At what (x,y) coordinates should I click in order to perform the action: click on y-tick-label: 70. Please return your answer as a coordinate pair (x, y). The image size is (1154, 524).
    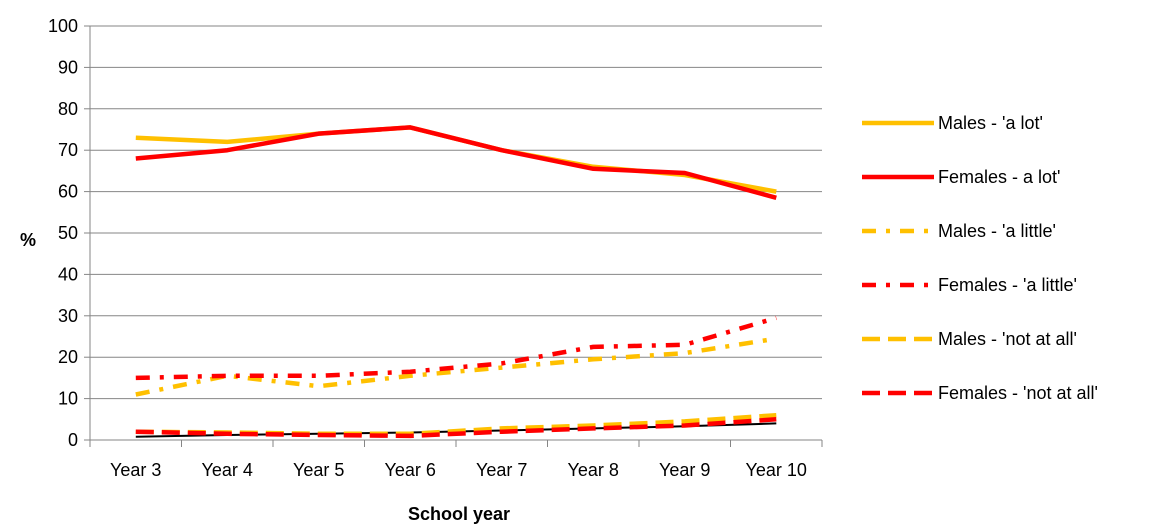
    Looking at the image, I should click on (68, 150).